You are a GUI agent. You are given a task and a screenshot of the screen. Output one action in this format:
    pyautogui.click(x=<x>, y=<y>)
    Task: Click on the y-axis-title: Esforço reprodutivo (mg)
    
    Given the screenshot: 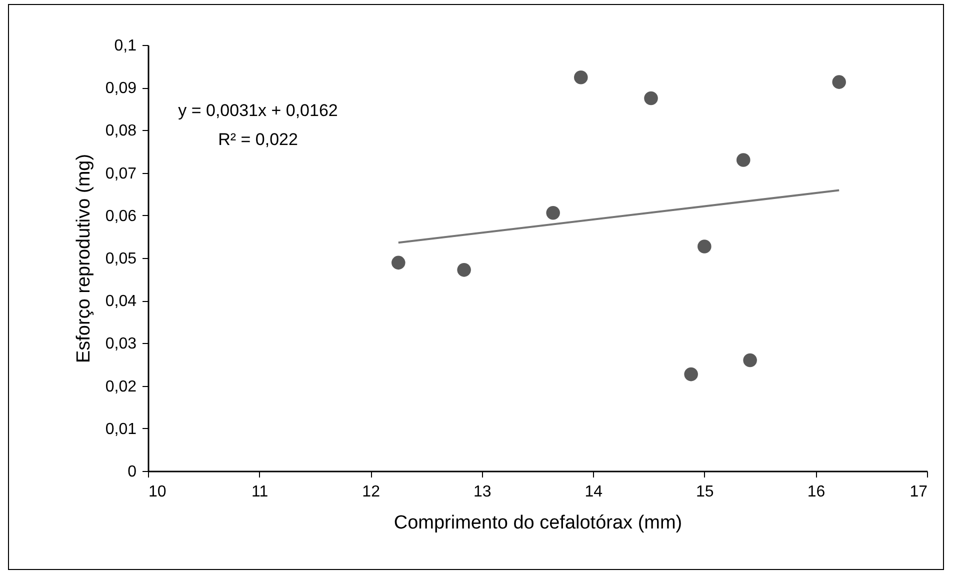 What is the action you would take?
    pyautogui.click(x=83, y=259)
    